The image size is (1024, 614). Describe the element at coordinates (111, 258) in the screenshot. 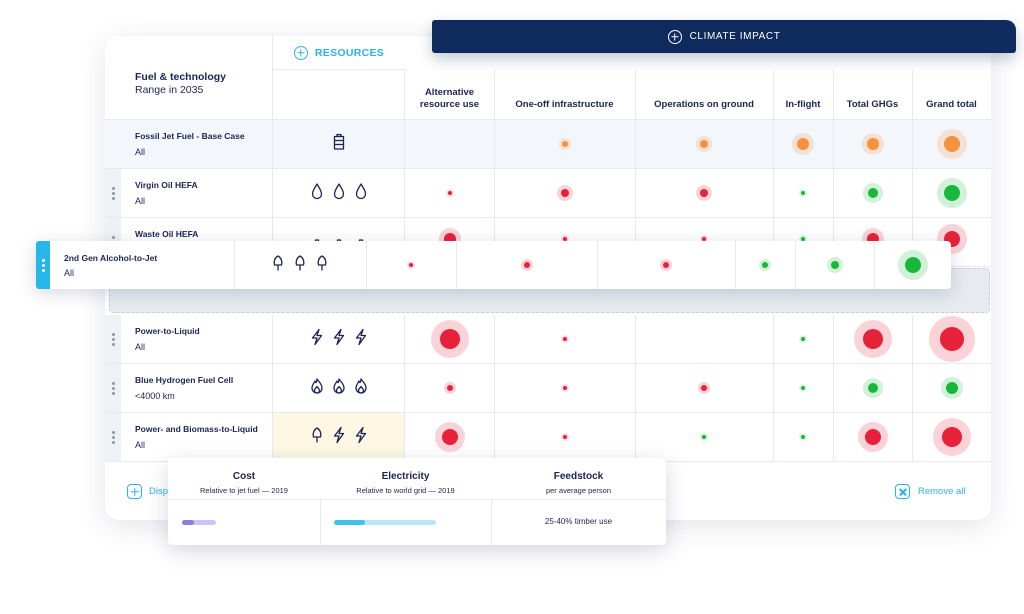

I see `fuel-name: 2nd Gen Alcohol-to-Jet` at that location.